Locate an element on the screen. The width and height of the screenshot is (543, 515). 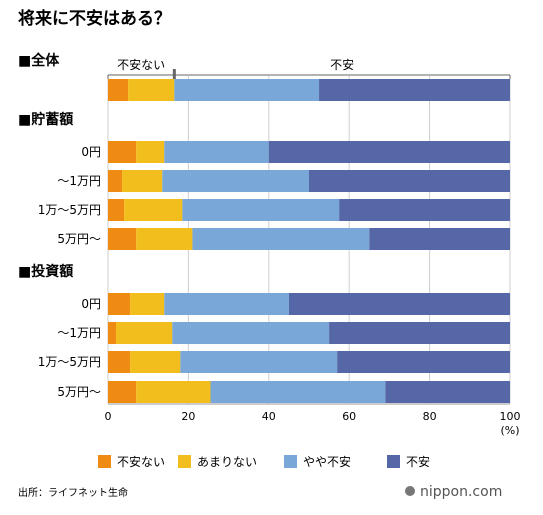
group-label-1: ■貯蓄額 is located at coordinates (45, 119).